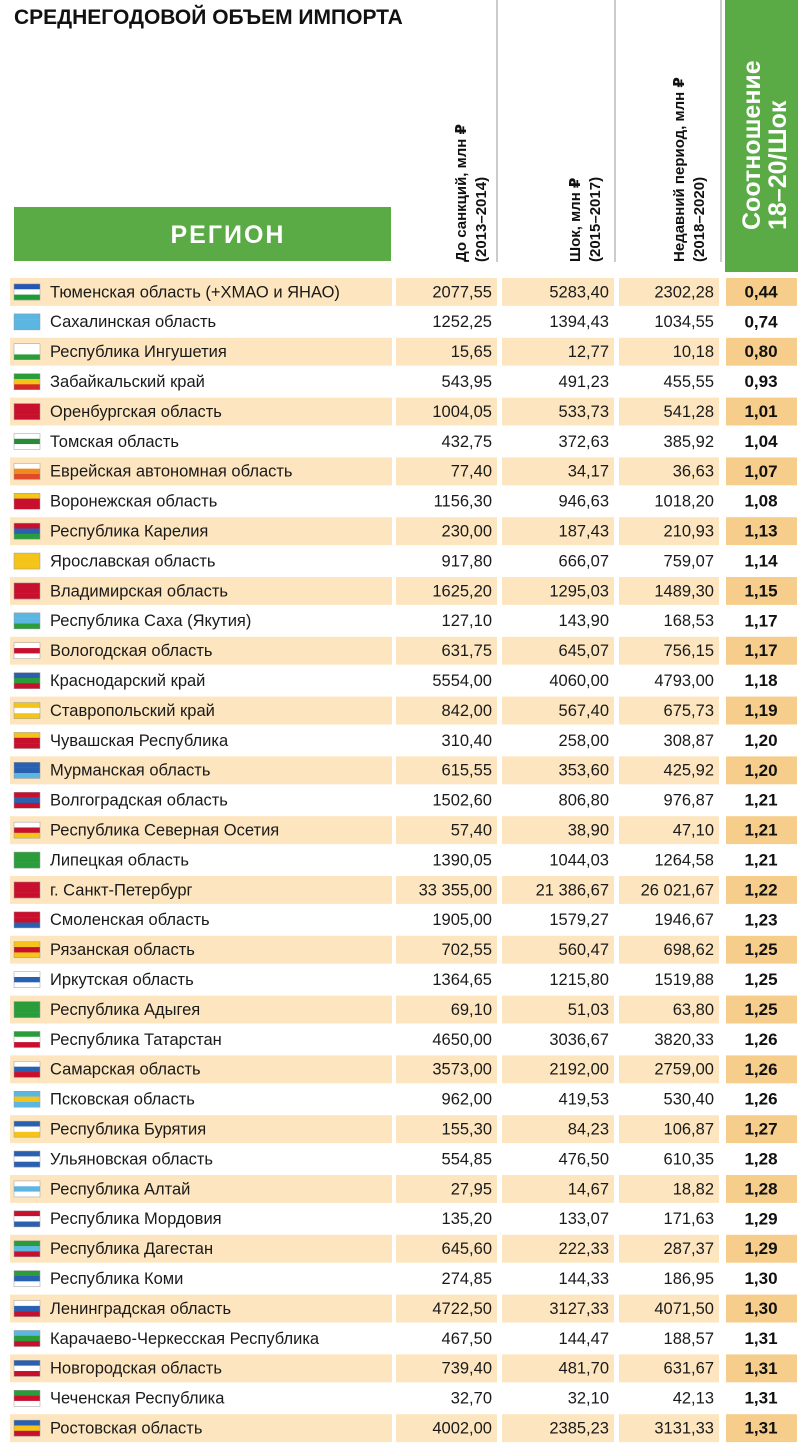 The width and height of the screenshot is (800, 1444). Describe the element at coordinates (122, 950) in the screenshot. I see `region-name: Рязанская область` at that location.